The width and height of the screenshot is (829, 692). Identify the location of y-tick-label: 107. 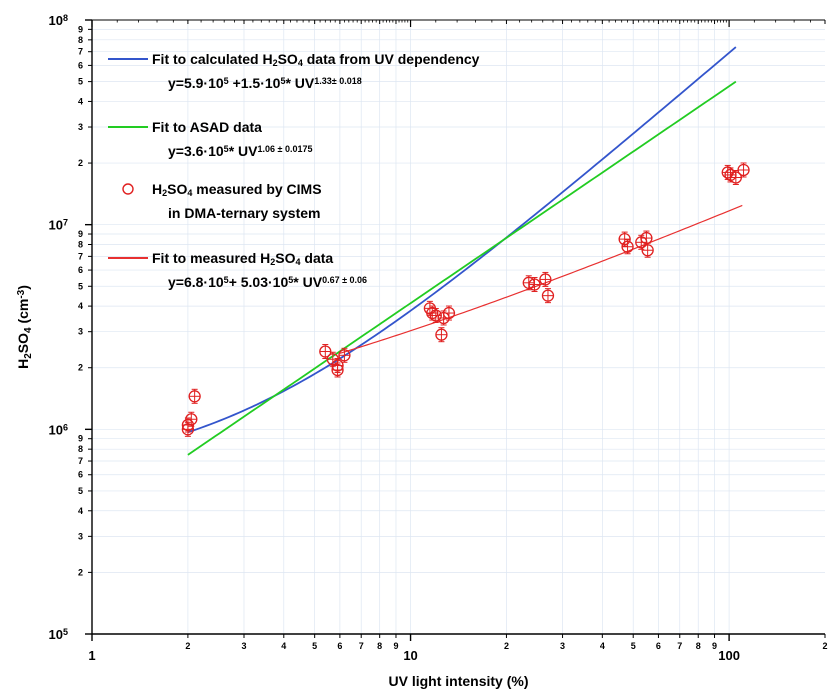
(58, 225).